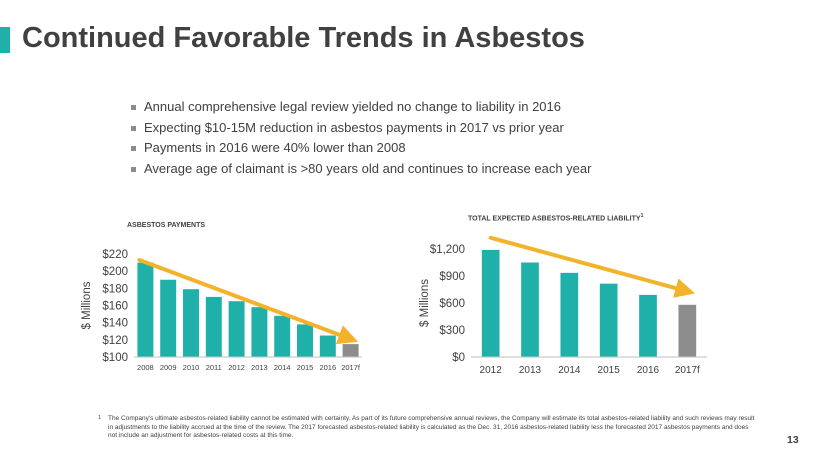  Describe the element at coordinates (458, 358) in the screenshot. I see `y-tick-label: $0` at that location.